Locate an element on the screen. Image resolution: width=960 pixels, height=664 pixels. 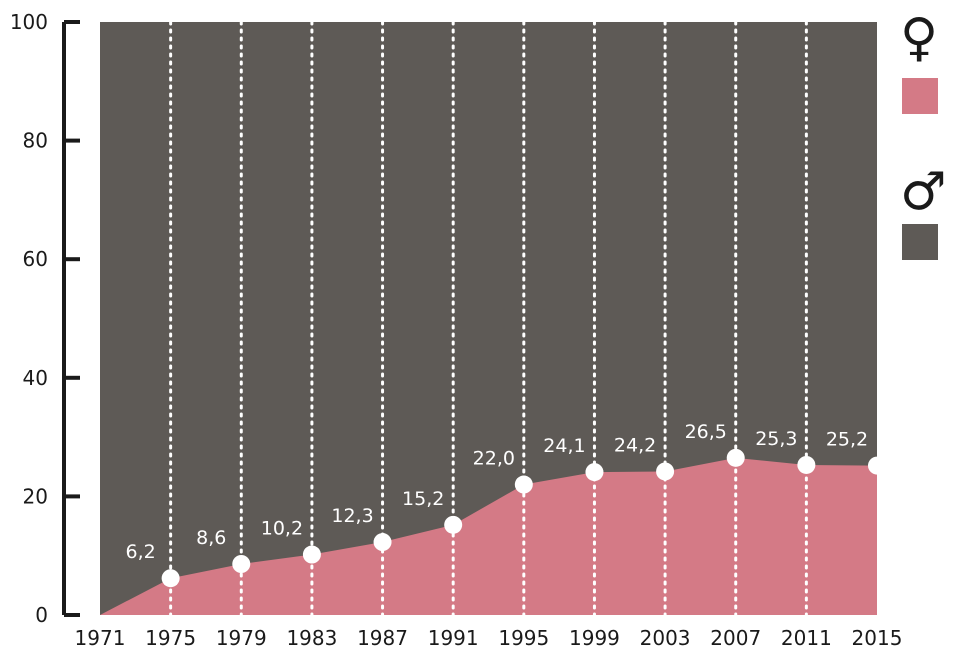
x-tick-label: 1975 is located at coordinates (170, 638).